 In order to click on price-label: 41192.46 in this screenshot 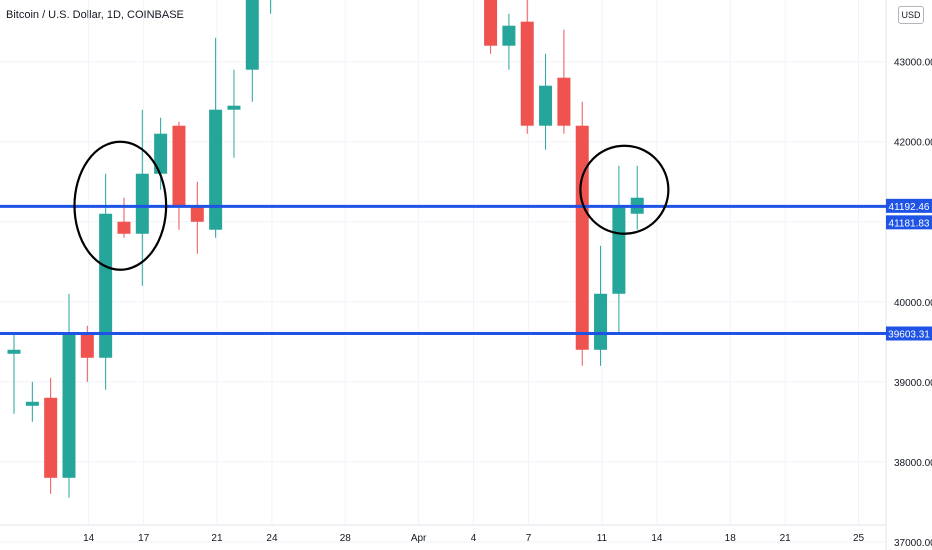, I will do `click(909, 207)`.